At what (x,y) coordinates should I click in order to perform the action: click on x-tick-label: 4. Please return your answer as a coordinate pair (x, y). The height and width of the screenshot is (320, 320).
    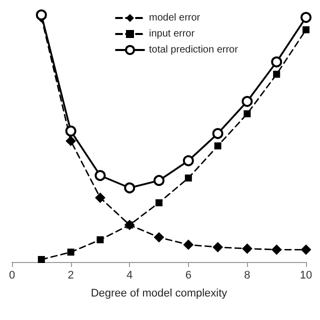
    Looking at the image, I should click on (129, 276).